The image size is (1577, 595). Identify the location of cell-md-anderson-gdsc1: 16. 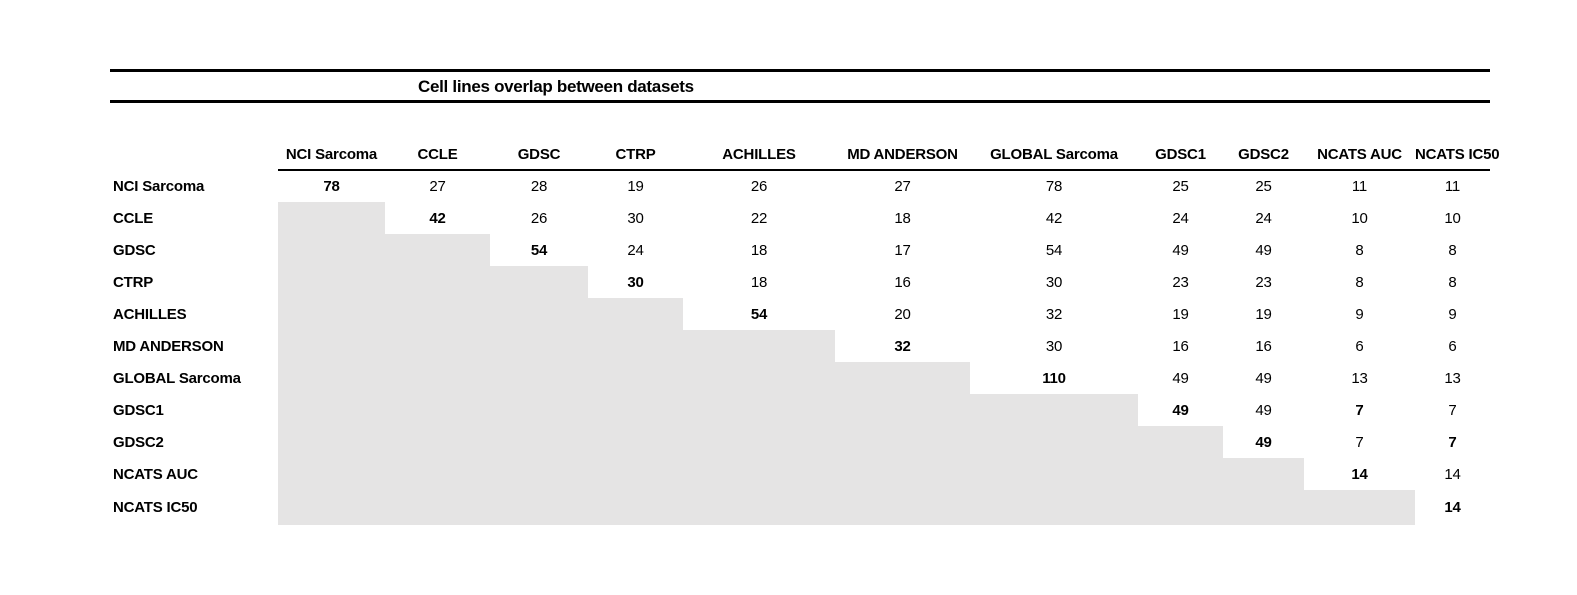
(1180, 346).